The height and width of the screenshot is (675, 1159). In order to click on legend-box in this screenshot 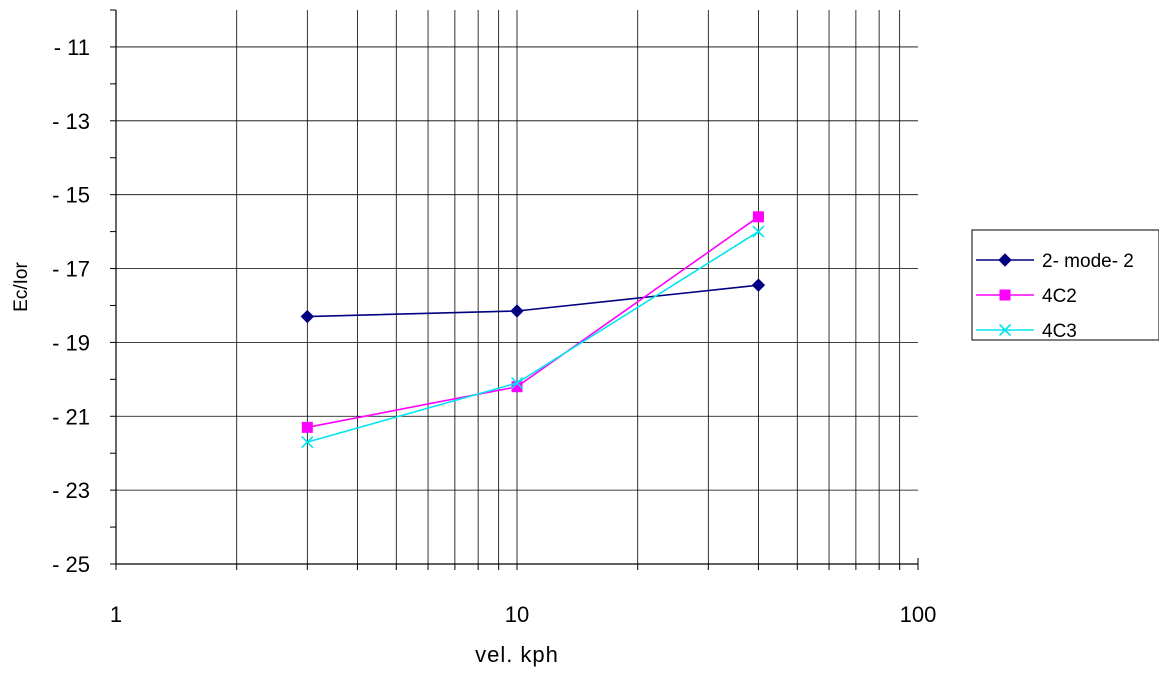, I will do `click(1065, 285)`.